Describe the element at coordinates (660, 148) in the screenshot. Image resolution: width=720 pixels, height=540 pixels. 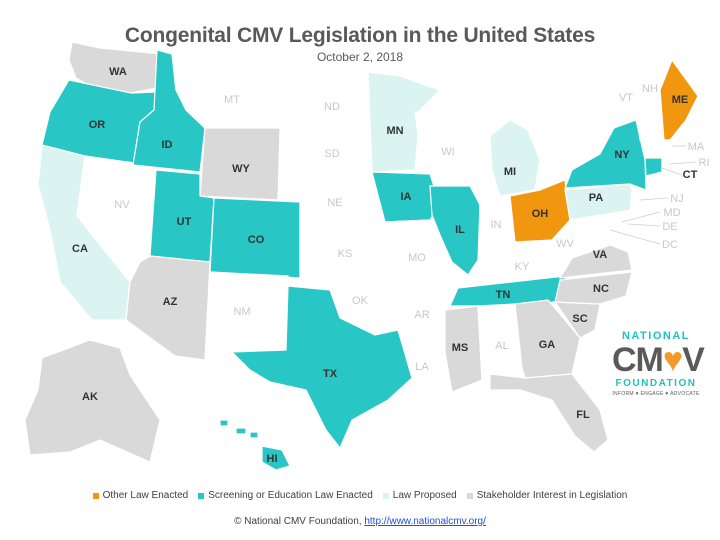
I see `state-MA` at that location.